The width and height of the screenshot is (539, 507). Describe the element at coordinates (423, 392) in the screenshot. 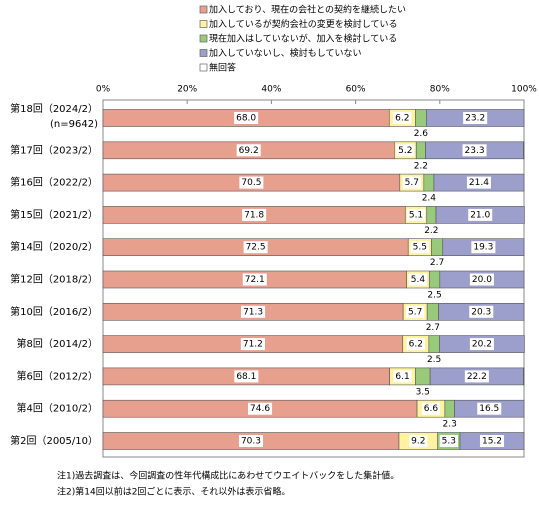

I see `value-label: 3.5` at that location.